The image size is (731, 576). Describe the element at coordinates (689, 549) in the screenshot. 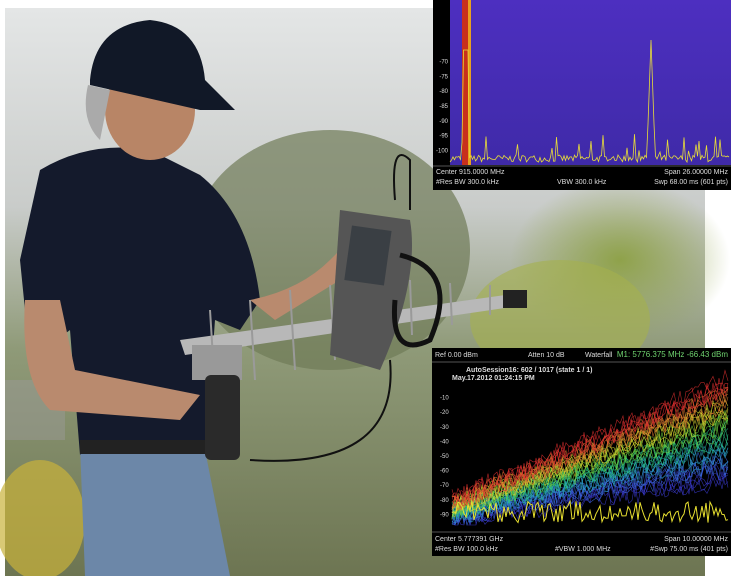

I see `footer-text: #Swp 75.00 ms (401 pts)` at that location.